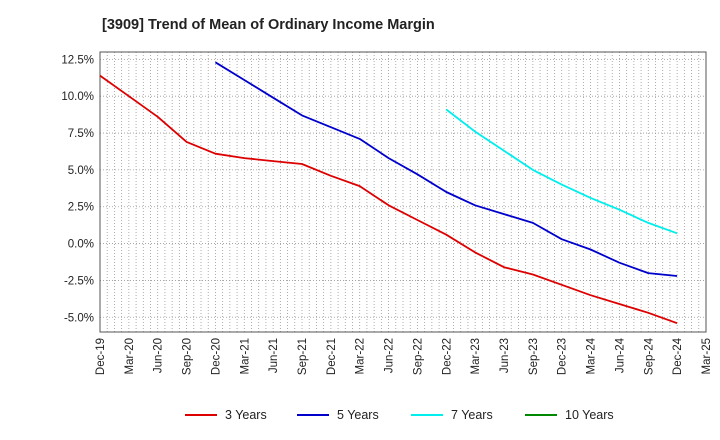 The width and height of the screenshot is (720, 440). I want to click on legend-label: 3 Years, so click(246, 415).